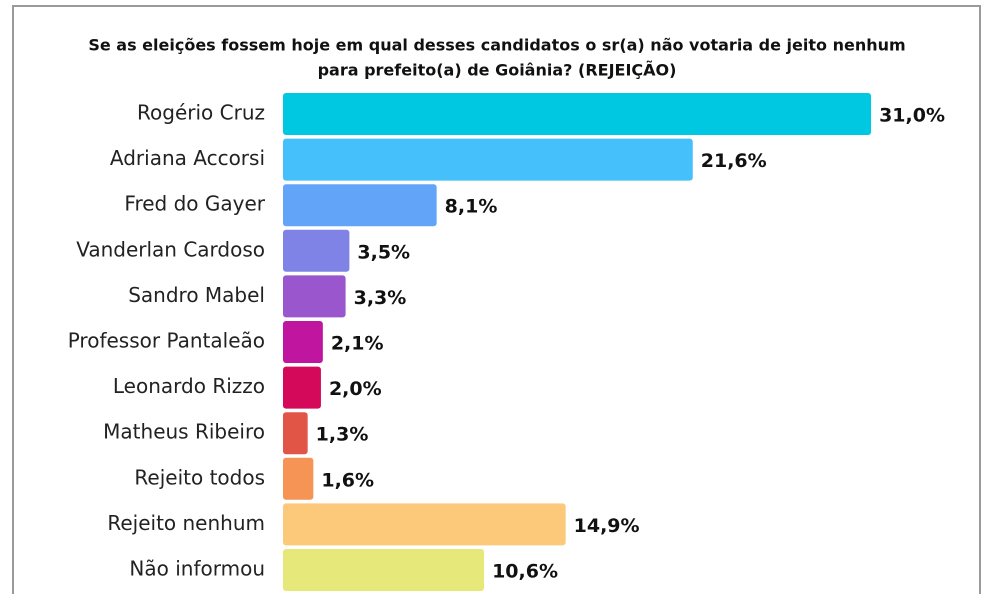  I want to click on category-label: Vanderlan Cardoso, so click(170, 249).